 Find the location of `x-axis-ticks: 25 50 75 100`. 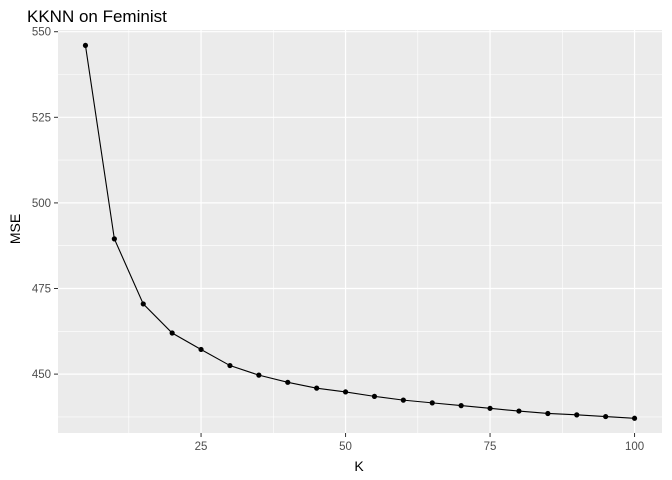

x-axis-ticks: 25 50 75 100 is located at coordinates (419, 443).